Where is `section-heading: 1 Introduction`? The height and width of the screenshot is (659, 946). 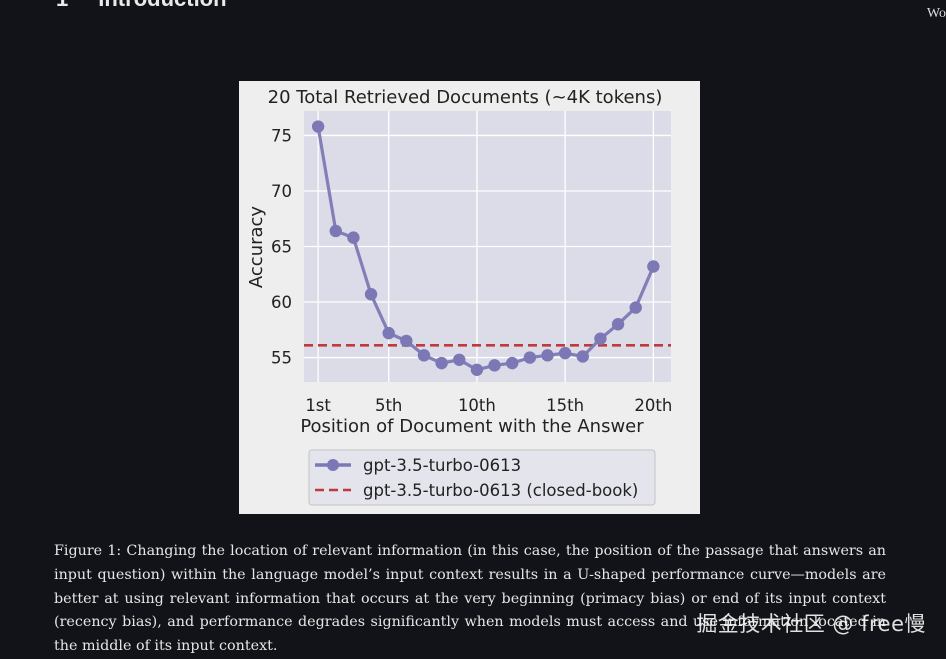
section-heading: 1 Introduction is located at coordinates (141, 6).